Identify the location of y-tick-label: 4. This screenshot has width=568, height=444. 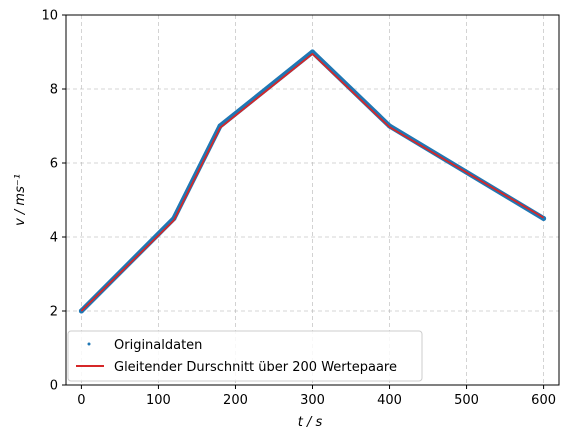
(54, 238).